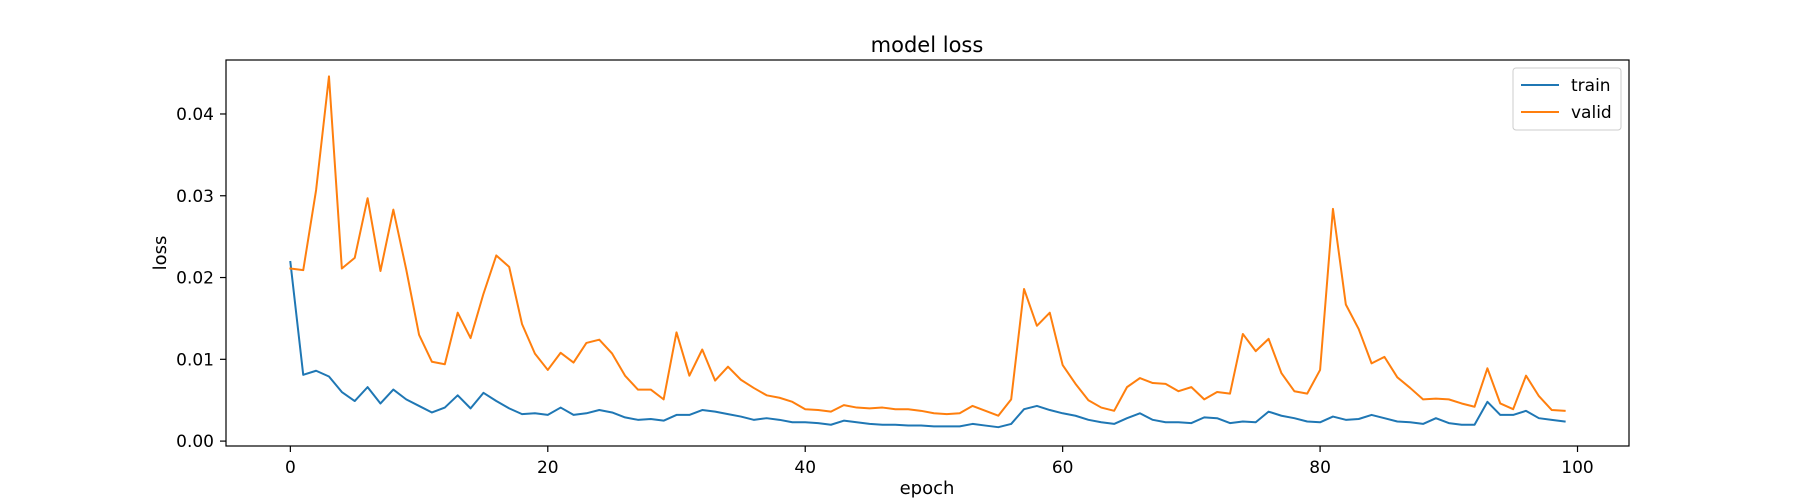 The image size is (1800, 504). Describe the element at coordinates (805, 468) in the screenshot. I see `x-tick-label: 40` at that location.